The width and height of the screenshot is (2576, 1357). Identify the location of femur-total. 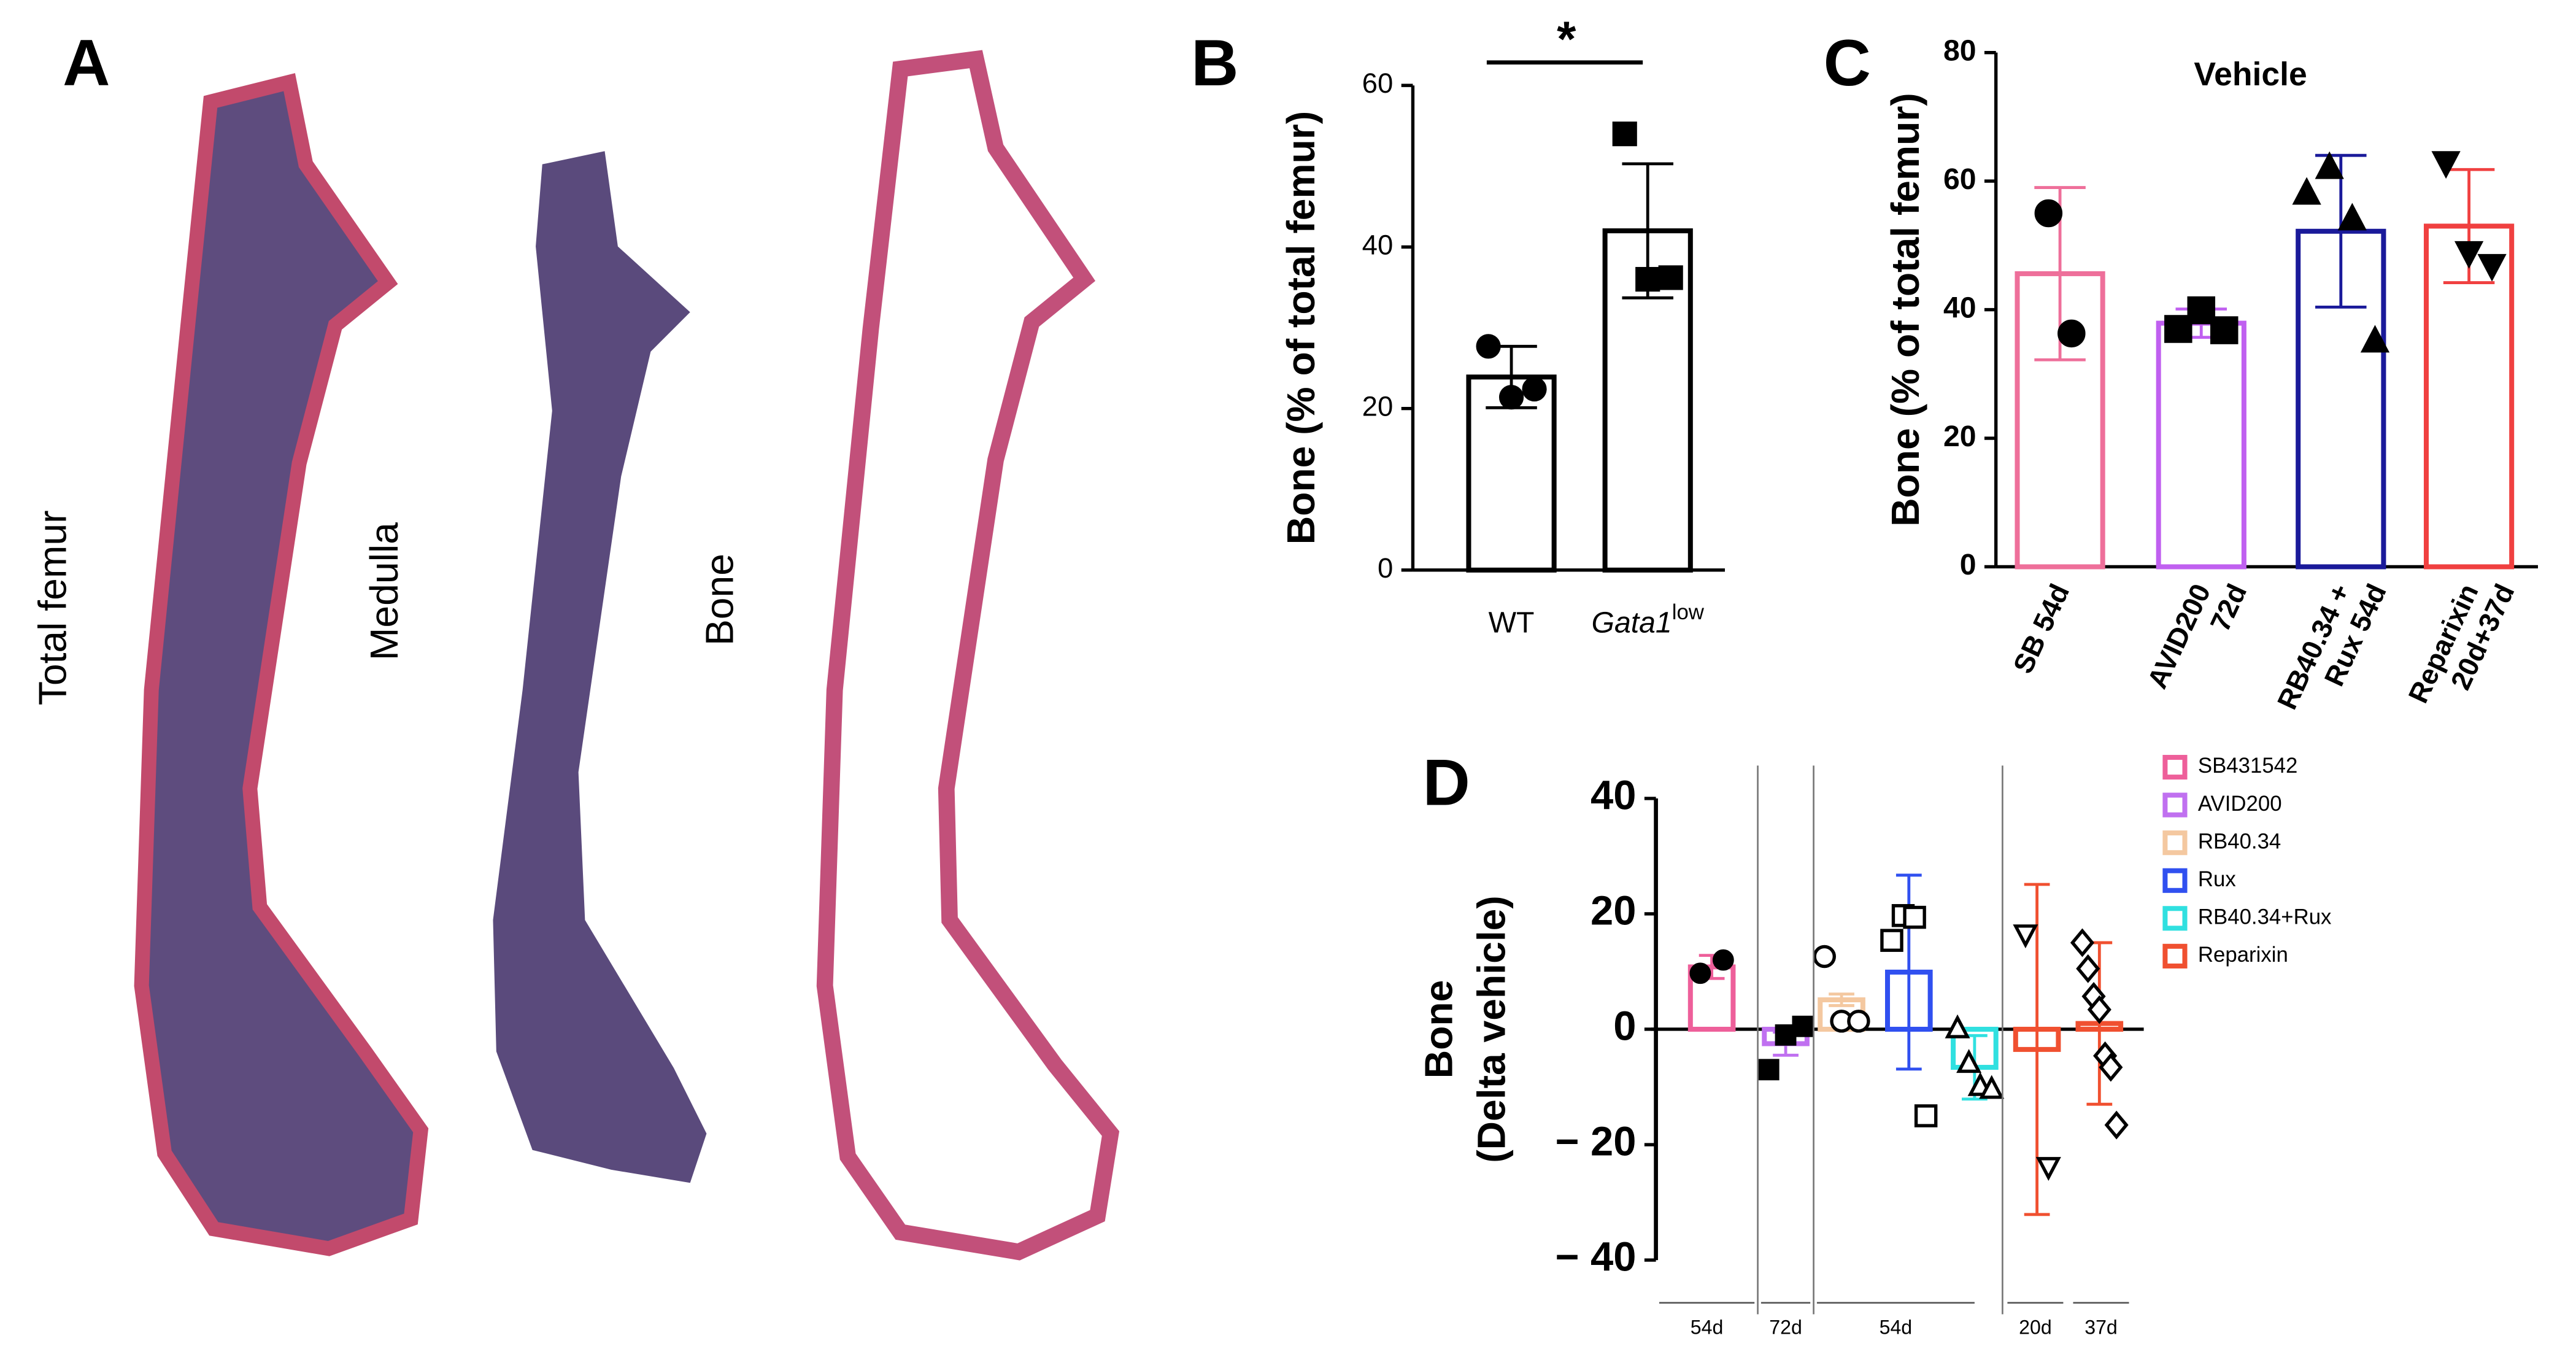
(281, 665).